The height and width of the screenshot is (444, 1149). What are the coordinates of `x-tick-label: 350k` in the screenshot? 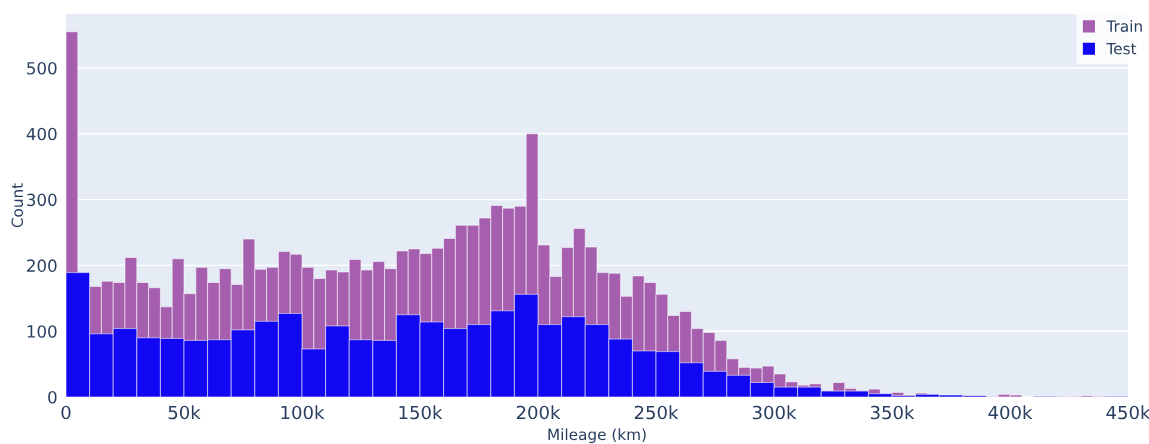 It's located at (892, 412).